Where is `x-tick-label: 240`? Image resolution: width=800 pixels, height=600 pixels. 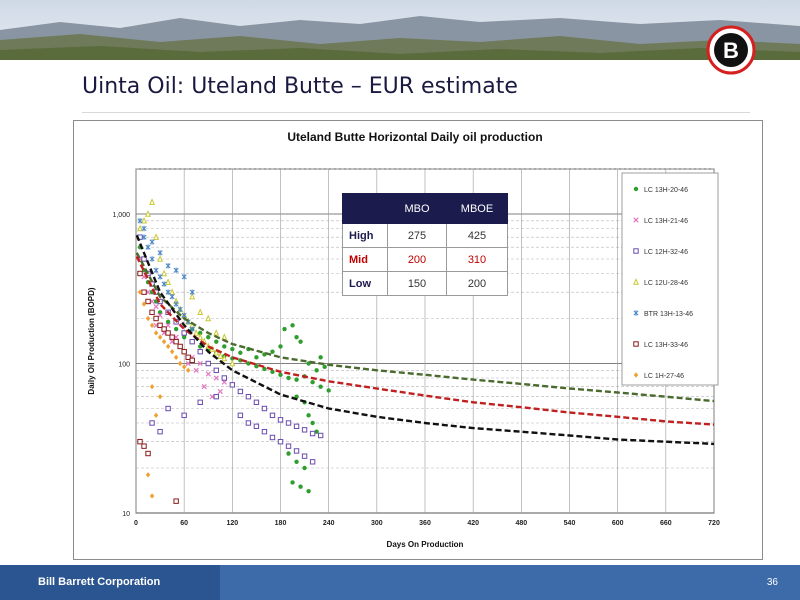
x-tick-label: 240 is located at coordinates (329, 523).